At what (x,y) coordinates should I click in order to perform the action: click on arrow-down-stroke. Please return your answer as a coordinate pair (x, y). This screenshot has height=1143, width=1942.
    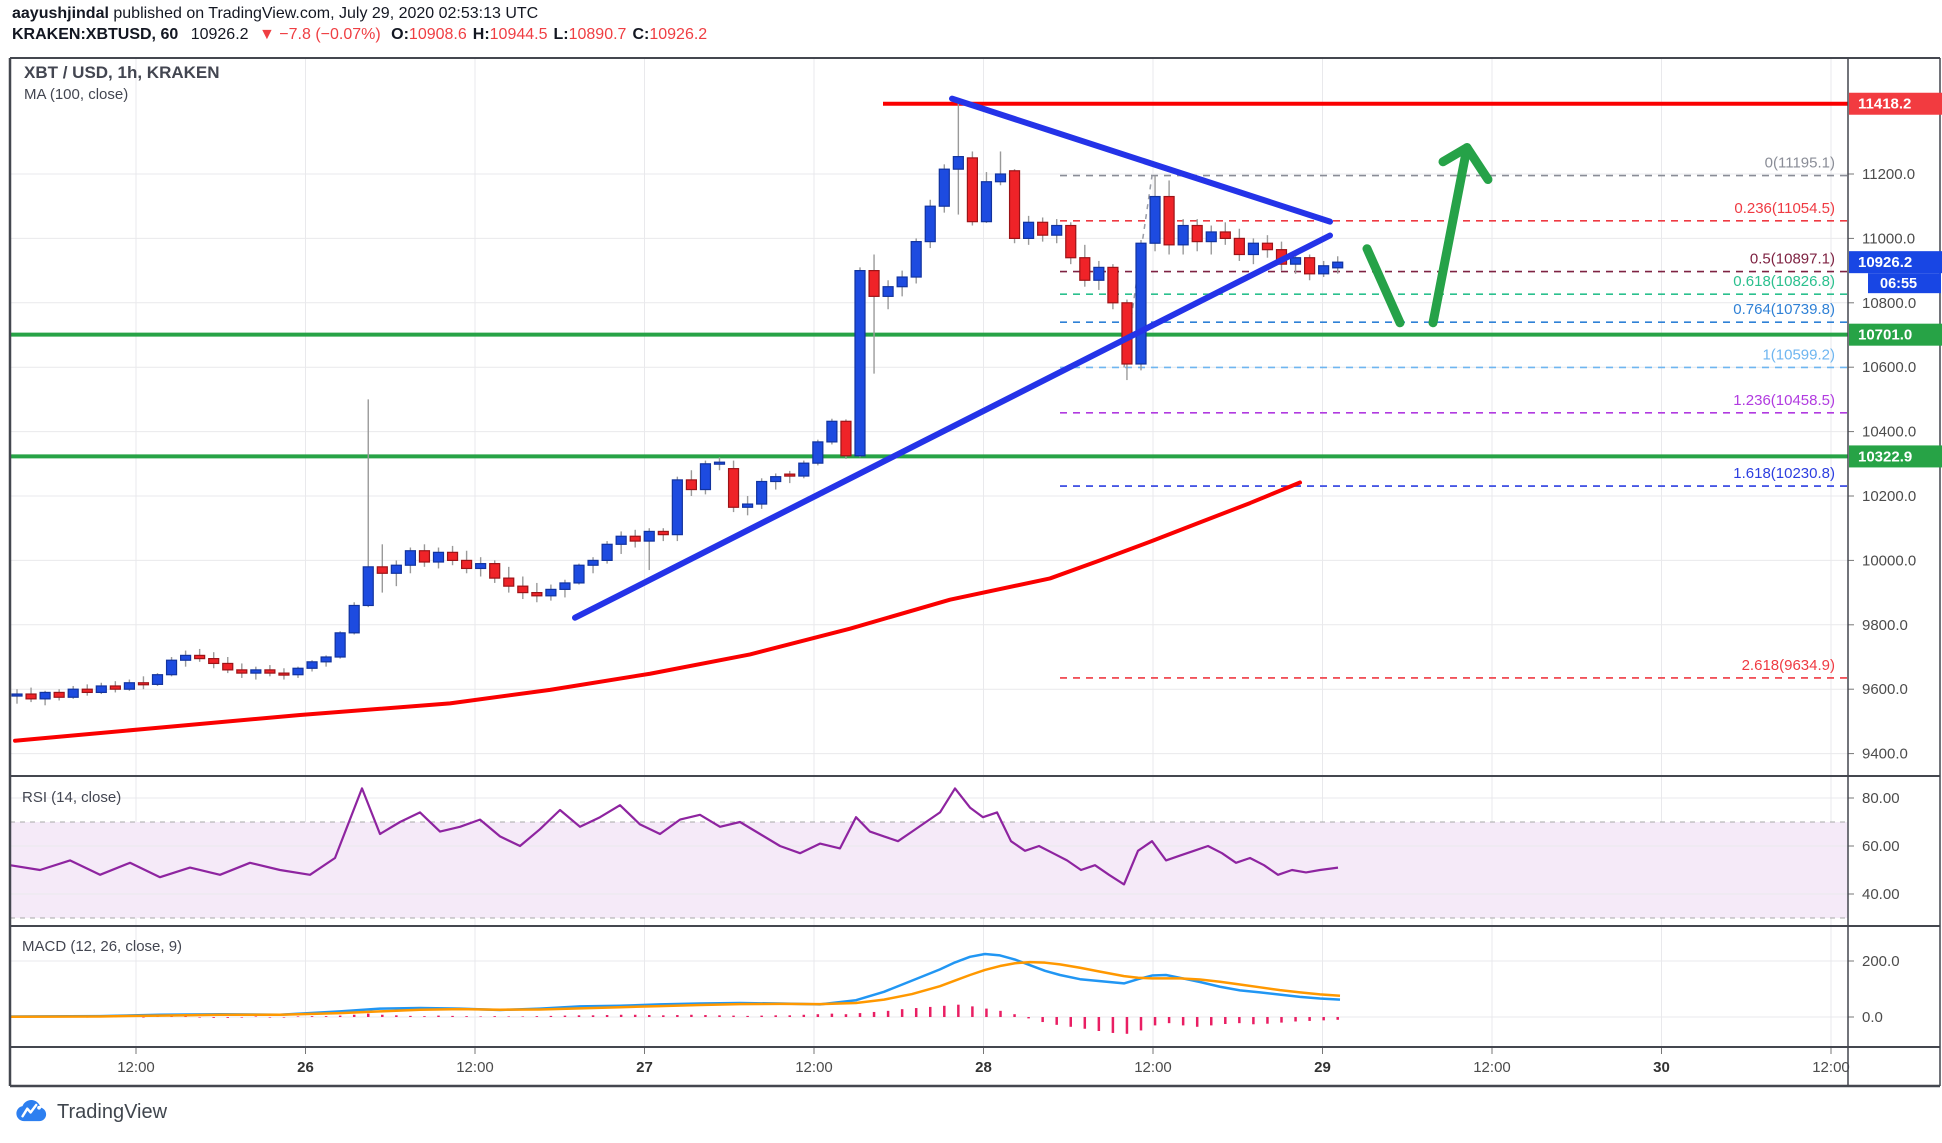
    Looking at the image, I should click on (1383, 286).